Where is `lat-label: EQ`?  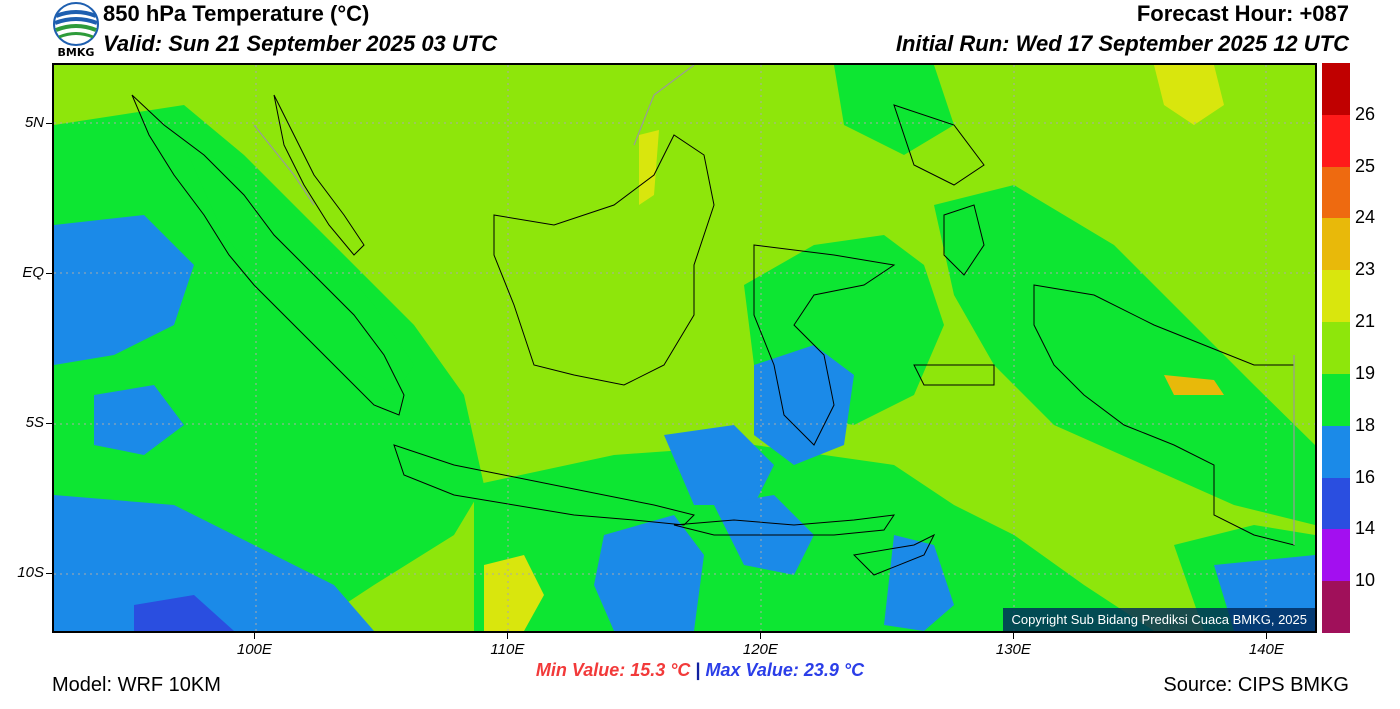 lat-label: EQ is located at coordinates (33, 272).